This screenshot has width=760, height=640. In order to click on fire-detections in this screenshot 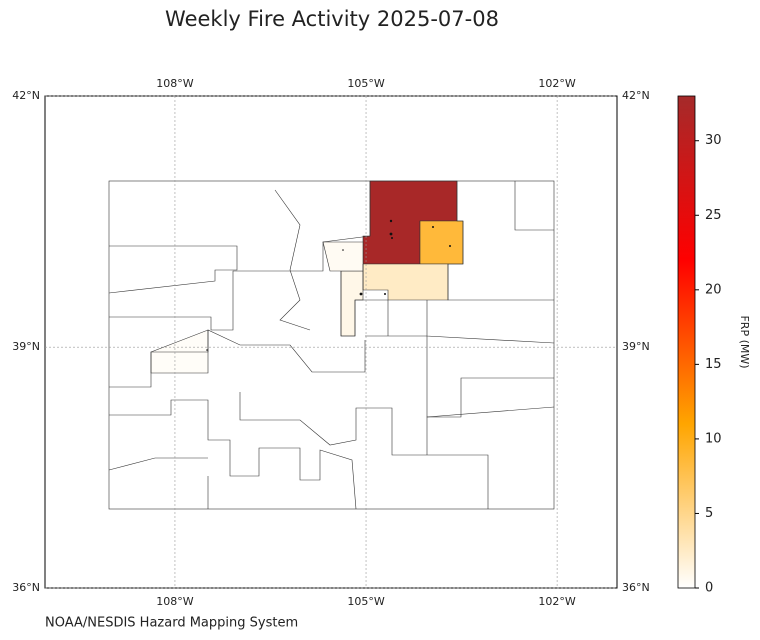, I will do `click(328, 285)`.